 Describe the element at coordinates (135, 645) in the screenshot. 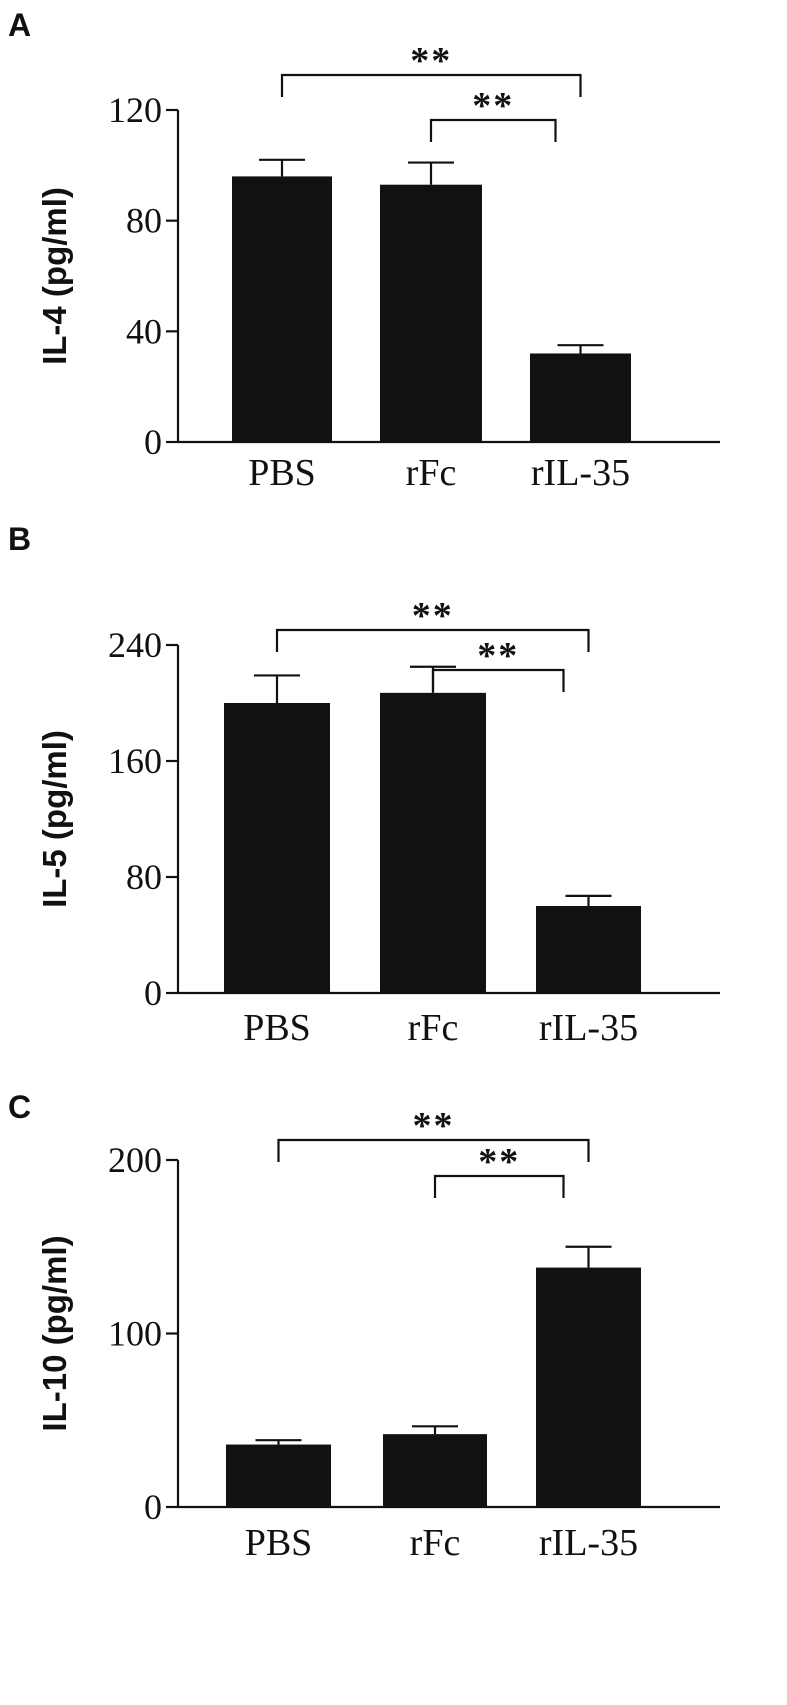

I see `y-tick-label: 240` at that location.